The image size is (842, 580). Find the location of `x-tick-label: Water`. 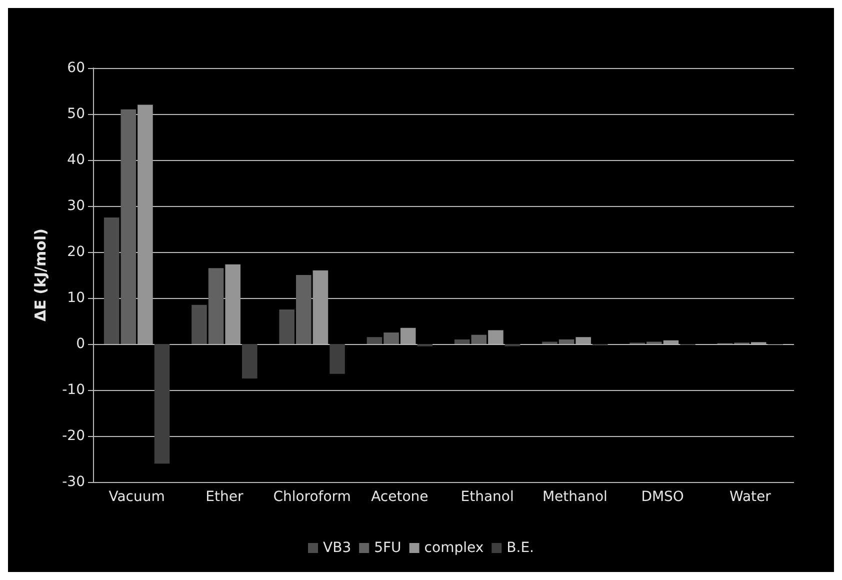

x-tick-label: Water is located at coordinates (750, 497).